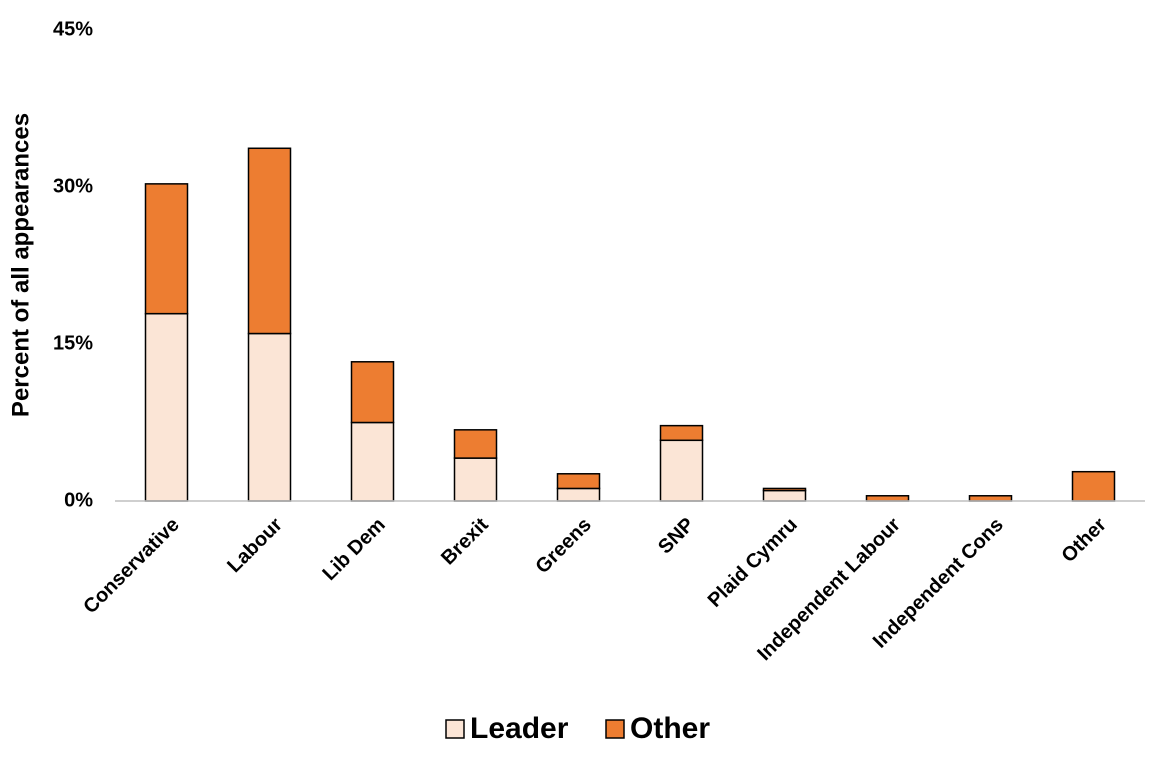  What do you see at coordinates (353, 549) in the screenshot?
I see `x-tick-label: Lib Dem` at bounding box center [353, 549].